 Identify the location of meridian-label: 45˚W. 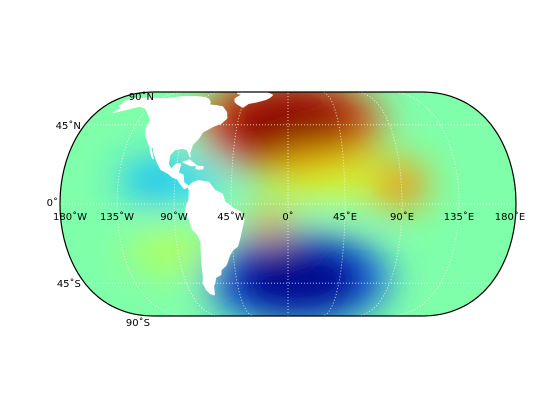
(231, 217).